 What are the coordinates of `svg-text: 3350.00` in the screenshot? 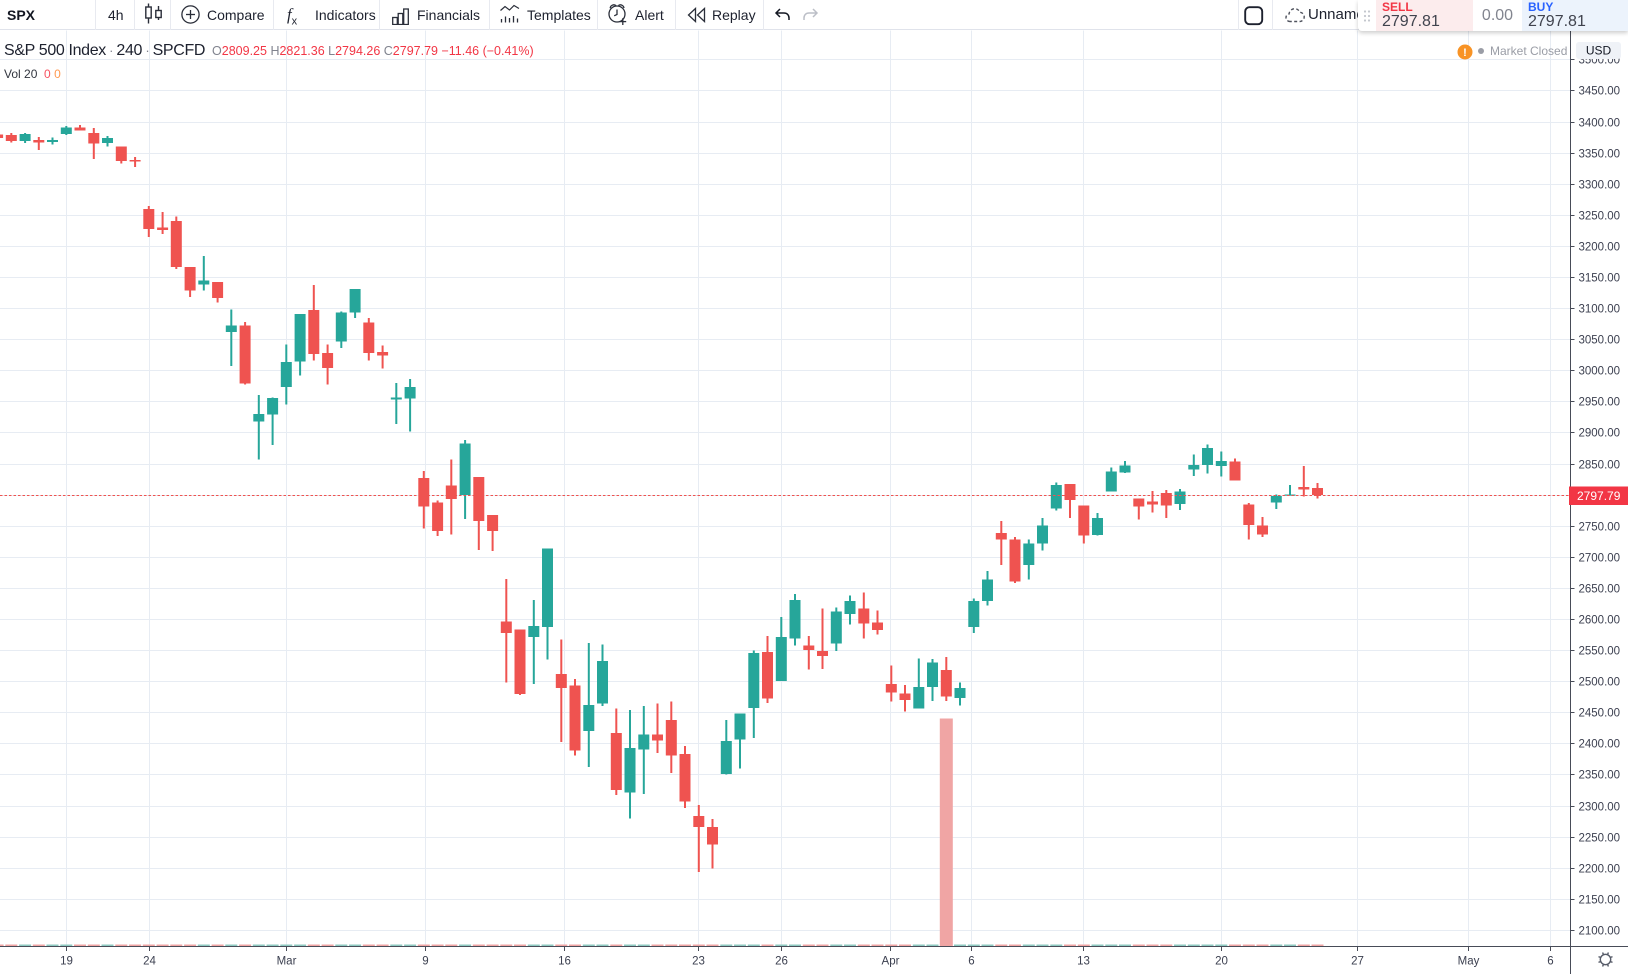 It's located at (1600, 155).